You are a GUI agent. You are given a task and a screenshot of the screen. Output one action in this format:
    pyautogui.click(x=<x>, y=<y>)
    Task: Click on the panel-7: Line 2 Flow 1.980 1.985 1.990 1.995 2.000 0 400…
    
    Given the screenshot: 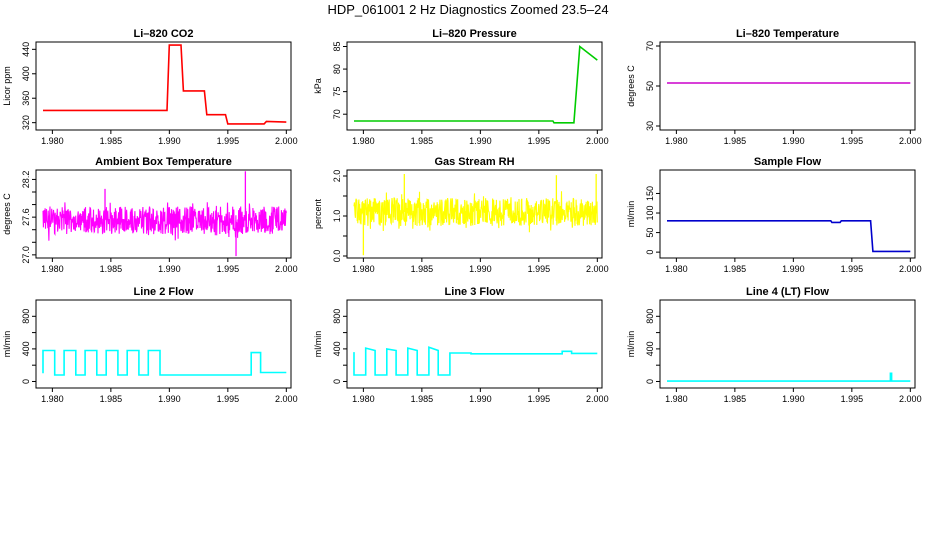 What is the action you would take?
    pyautogui.click(x=150, y=345)
    